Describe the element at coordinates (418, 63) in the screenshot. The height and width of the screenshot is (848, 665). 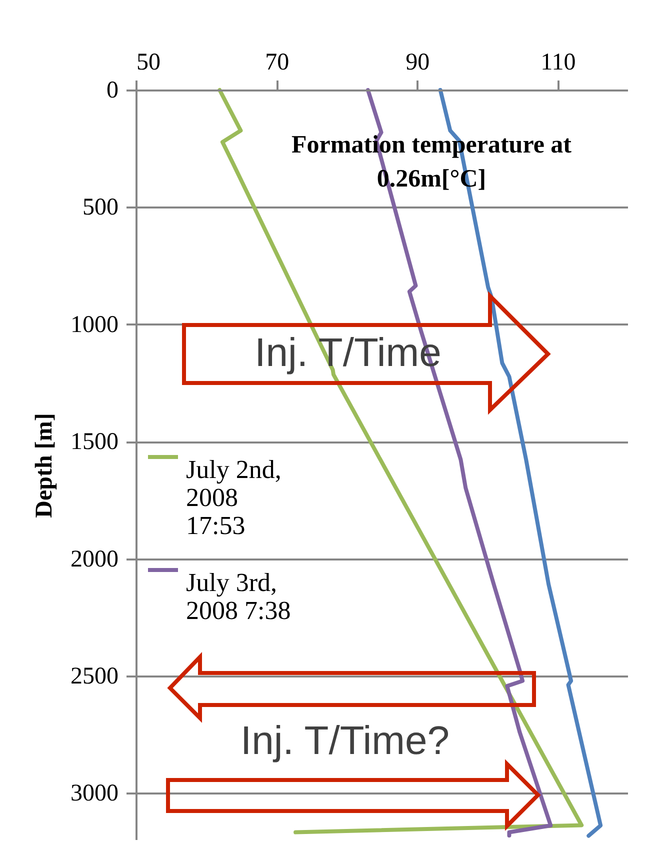
I see `x-tick-label: 90` at that location.